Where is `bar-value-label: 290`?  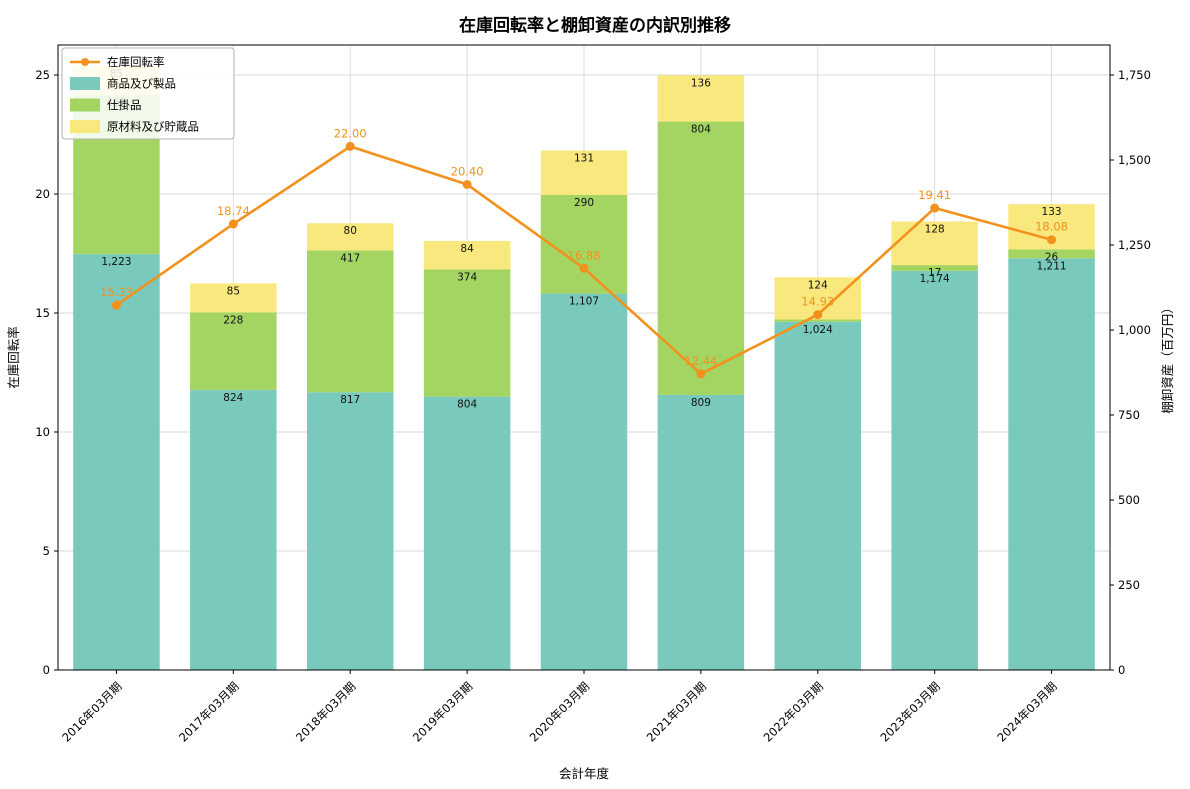
bar-value-label: 290 is located at coordinates (584, 203).